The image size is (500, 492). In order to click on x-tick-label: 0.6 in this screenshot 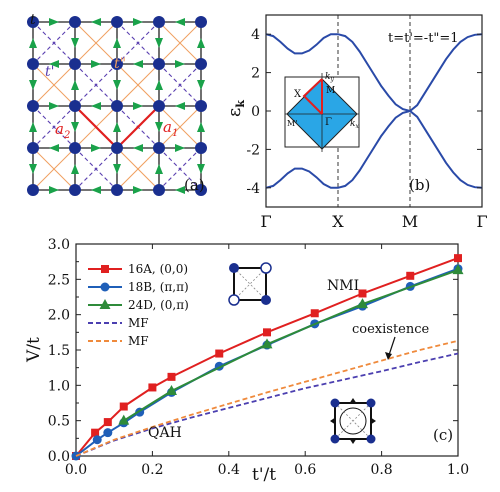, I will do `click(305, 470)`.